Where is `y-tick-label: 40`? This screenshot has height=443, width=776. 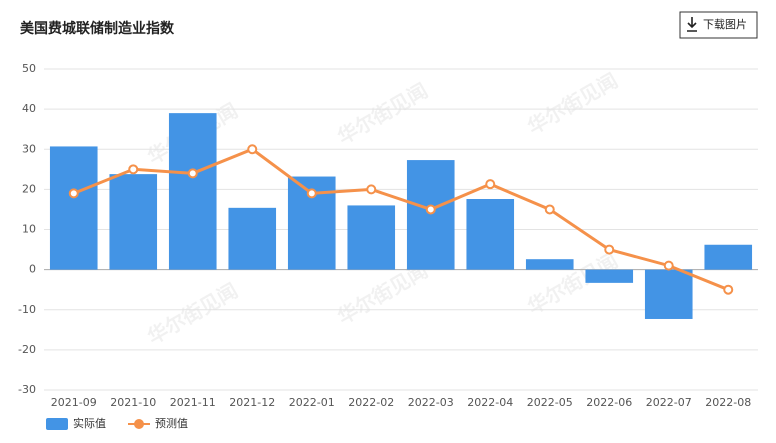 y-tick-label: 40 is located at coordinates (29, 108).